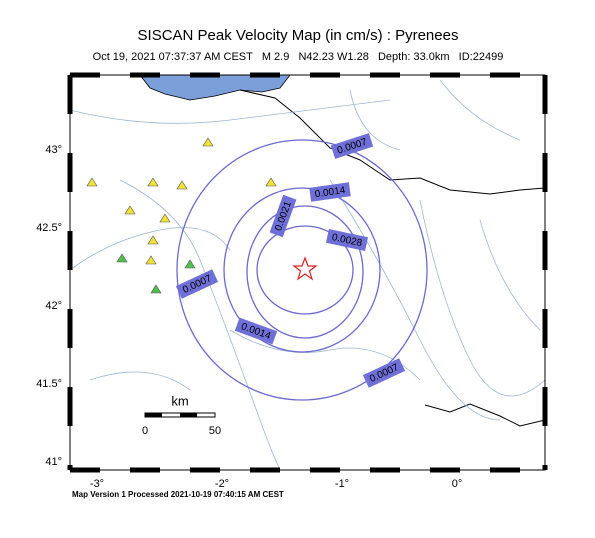  What do you see at coordinates (342, 484) in the screenshot?
I see `lon-label: -1°` at bounding box center [342, 484].